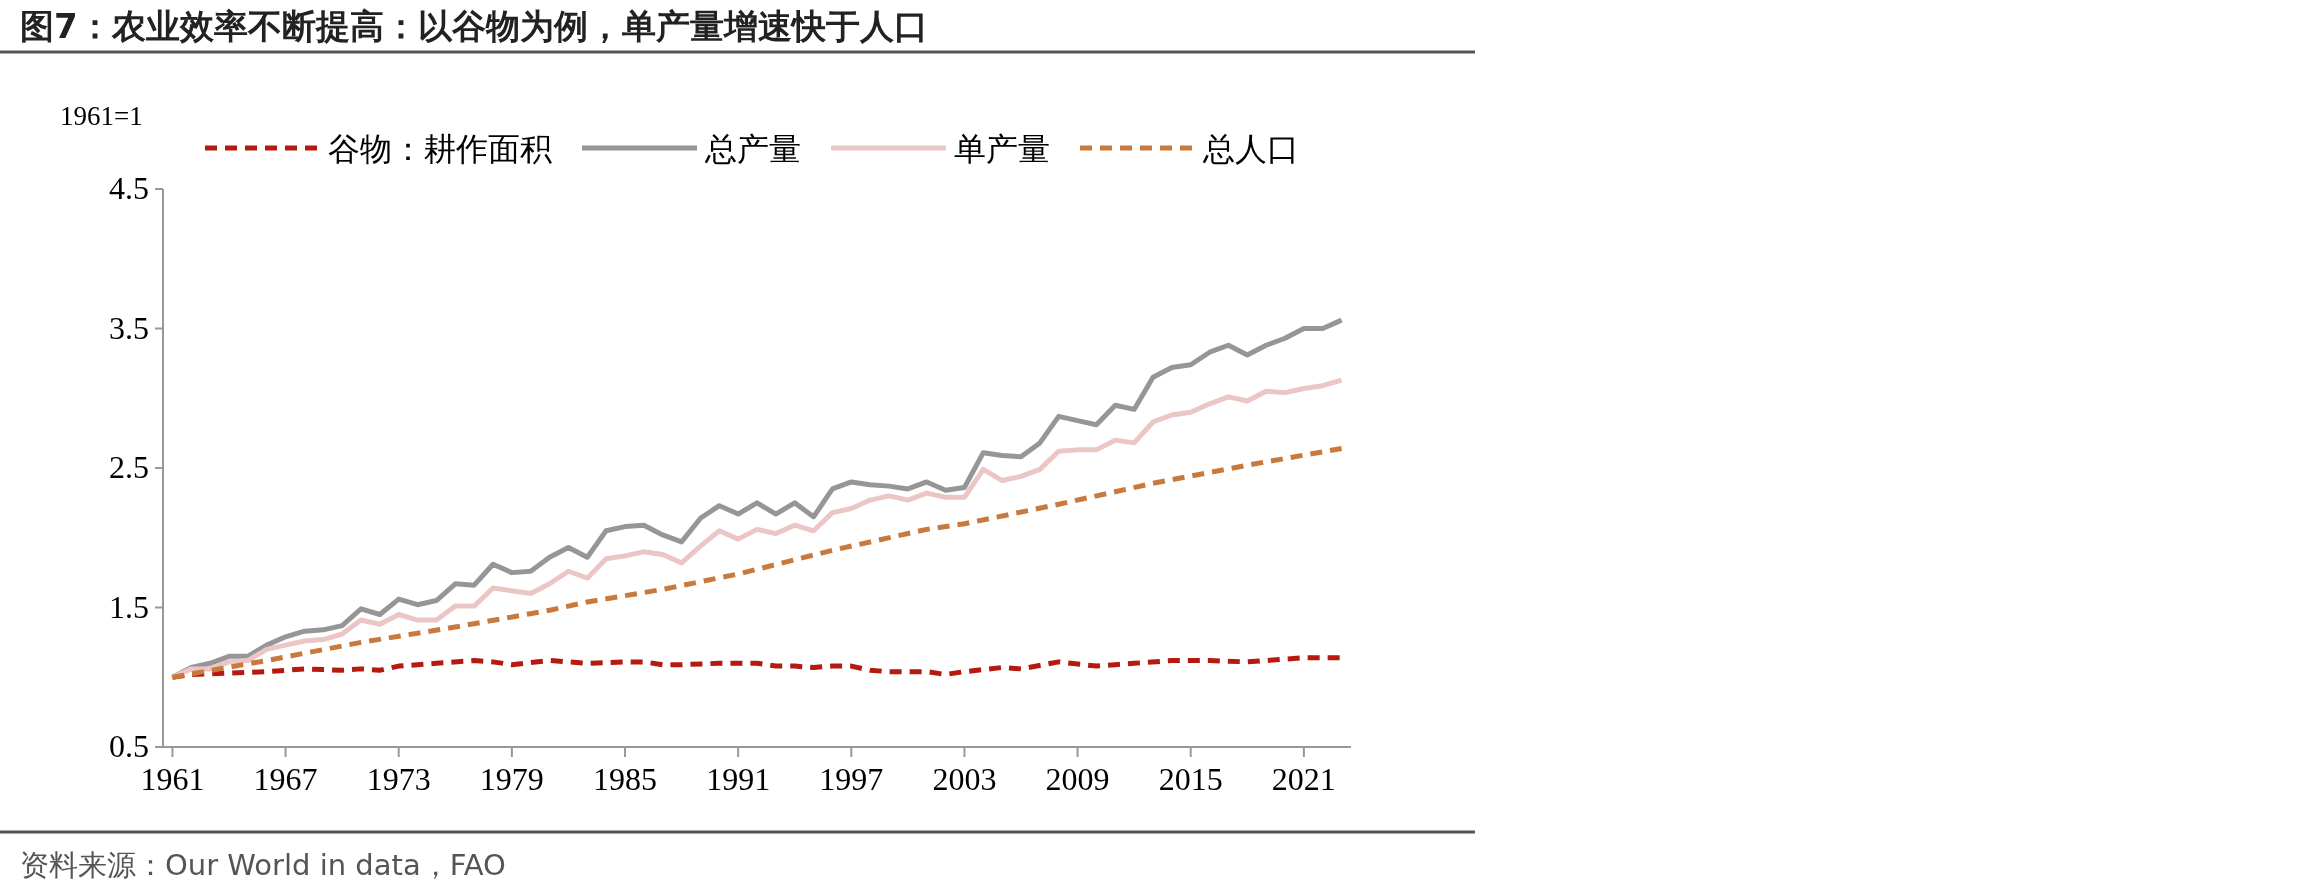 Image resolution: width=2310 pixels, height=895 pixels. I want to click on y-tick-label: 4.5, so click(129, 188).